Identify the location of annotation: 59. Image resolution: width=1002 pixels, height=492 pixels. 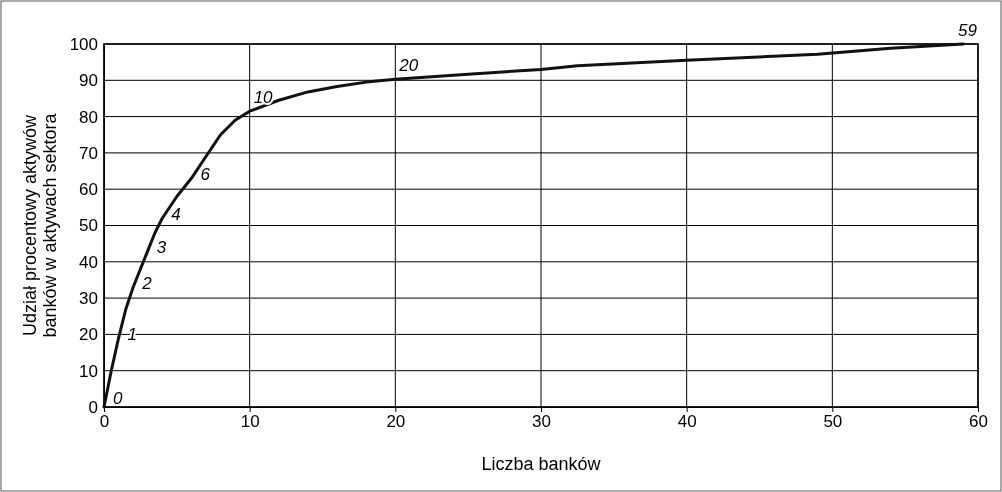
(967, 30).